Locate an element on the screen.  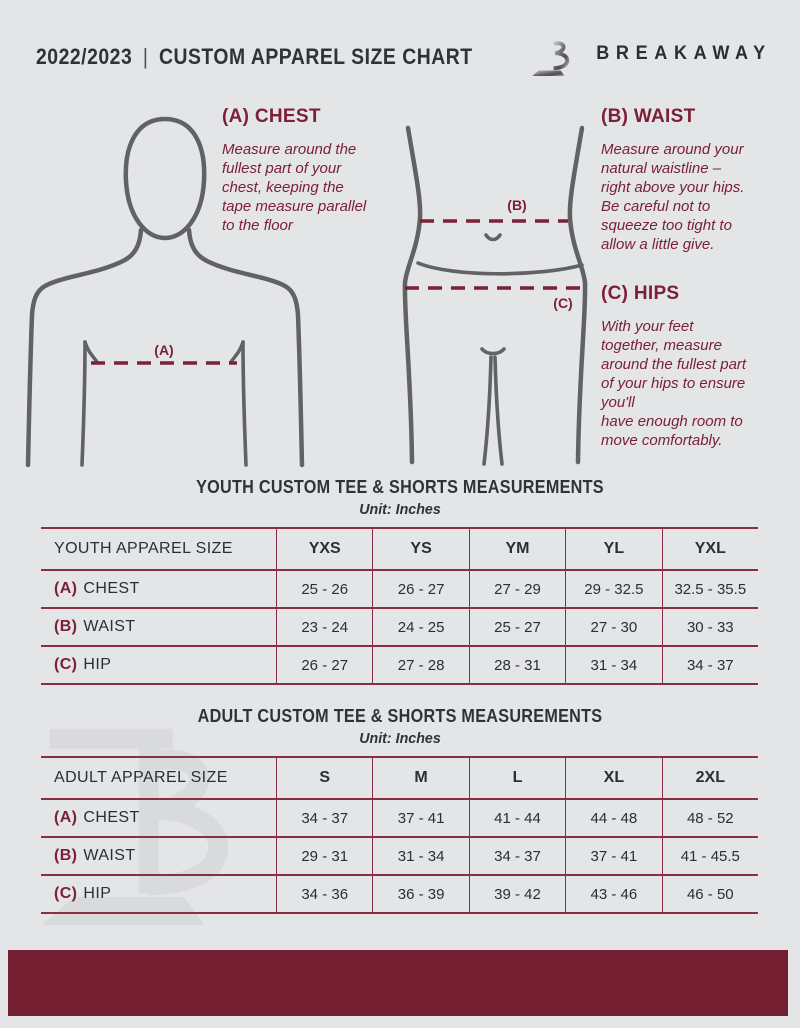
brand-name: BREAKAWAY is located at coordinates (684, 53).